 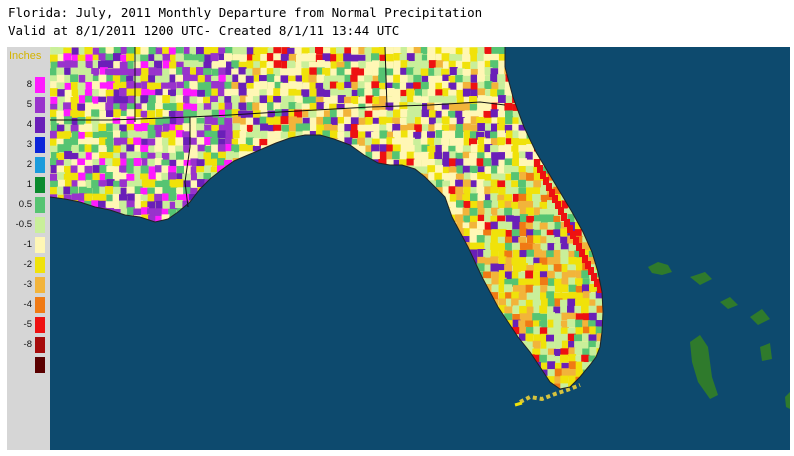 I want to click on legend-label: -3, so click(x=27, y=284).